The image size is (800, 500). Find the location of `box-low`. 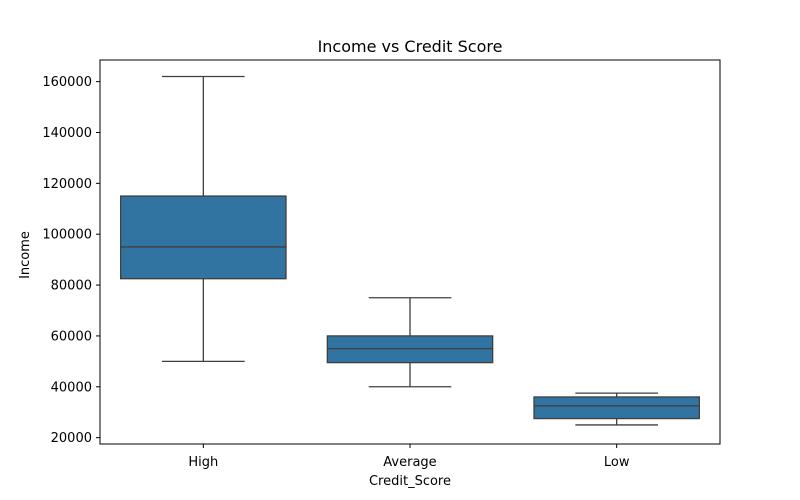

box-low is located at coordinates (616, 408).